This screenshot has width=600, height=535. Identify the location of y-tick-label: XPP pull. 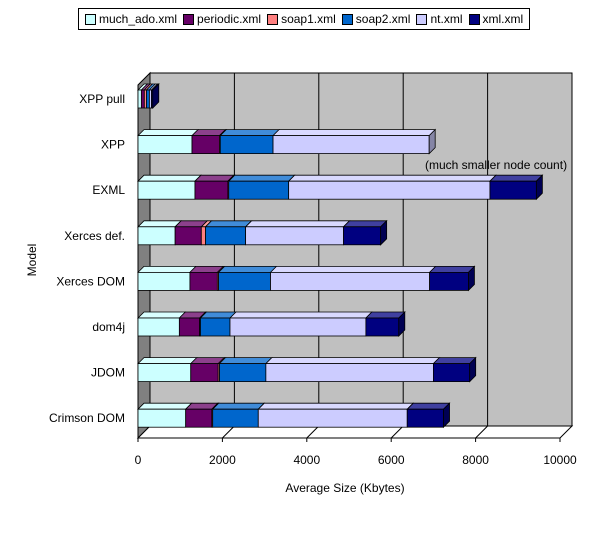
(102, 99).